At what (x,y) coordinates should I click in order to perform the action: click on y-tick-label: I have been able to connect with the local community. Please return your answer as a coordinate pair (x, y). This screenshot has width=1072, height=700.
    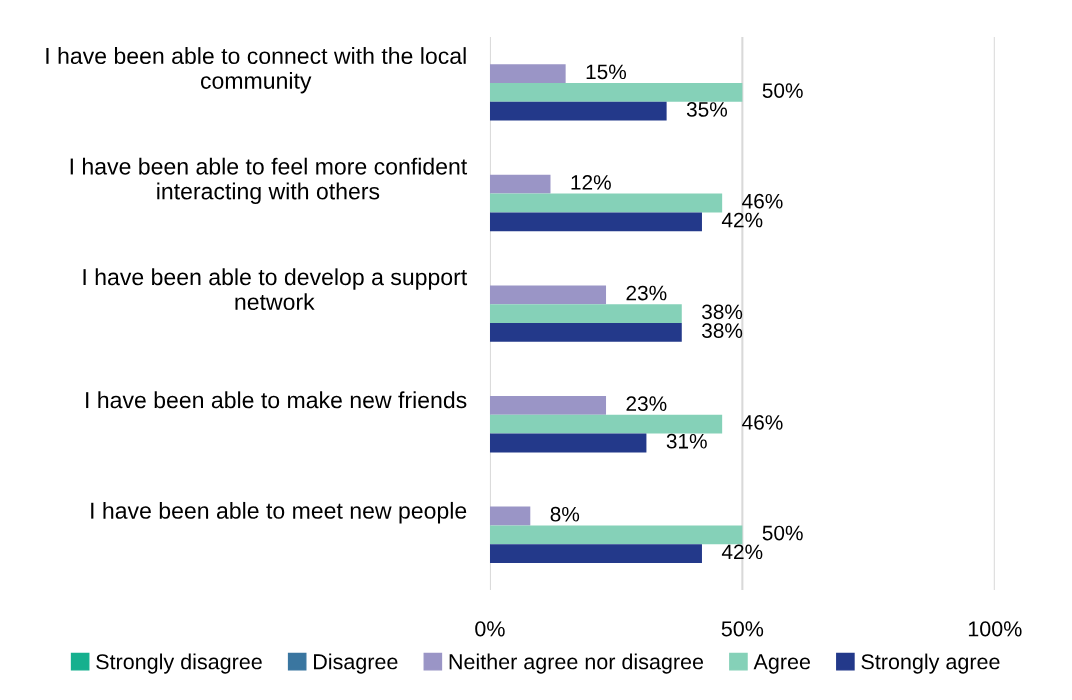
    Looking at the image, I should click on (256, 70).